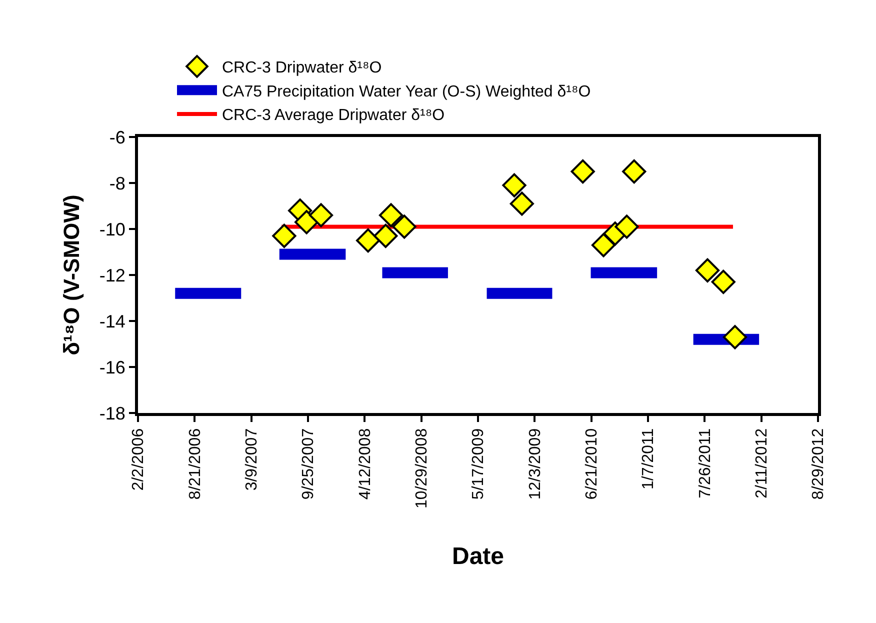 This screenshot has width=876, height=623. What do you see at coordinates (117, 183) in the screenshot?
I see `y-tick-label: -8` at bounding box center [117, 183].